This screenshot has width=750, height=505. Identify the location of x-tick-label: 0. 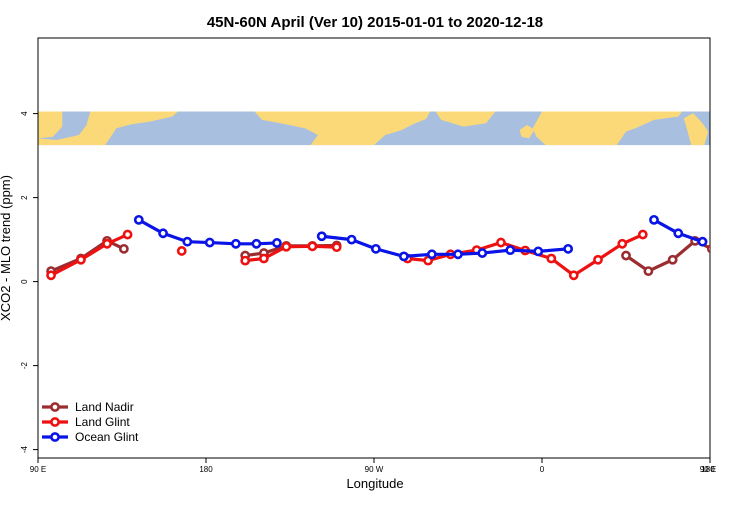
(542, 469).